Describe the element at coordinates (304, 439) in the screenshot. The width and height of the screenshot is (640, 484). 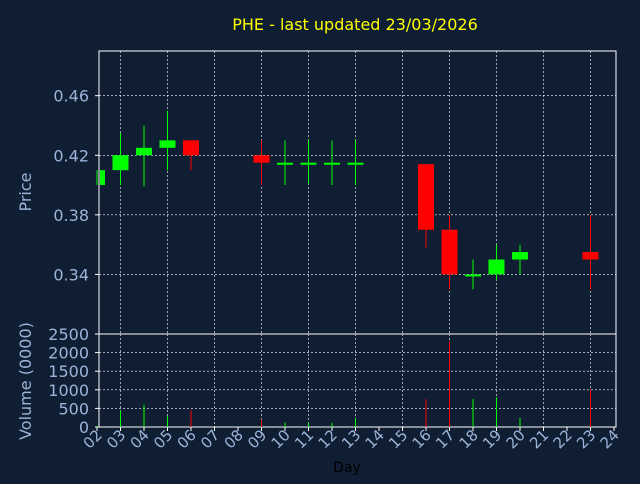
I see `day-tick-label: 11` at that location.